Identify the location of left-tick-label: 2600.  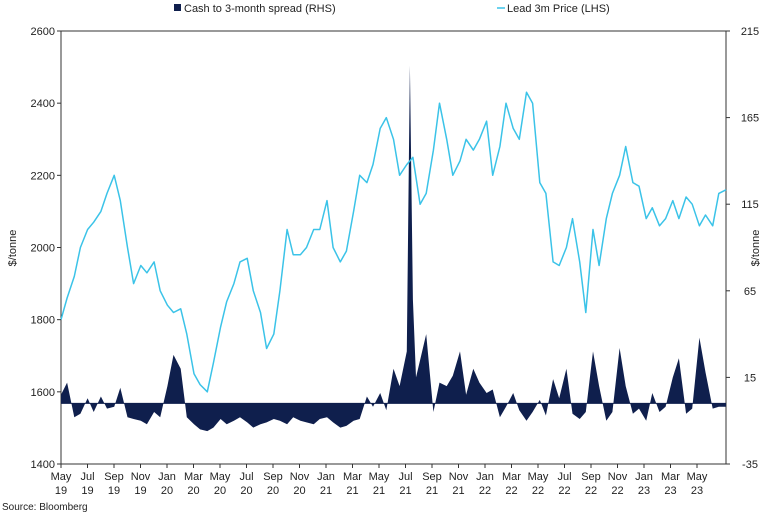
(43, 32).